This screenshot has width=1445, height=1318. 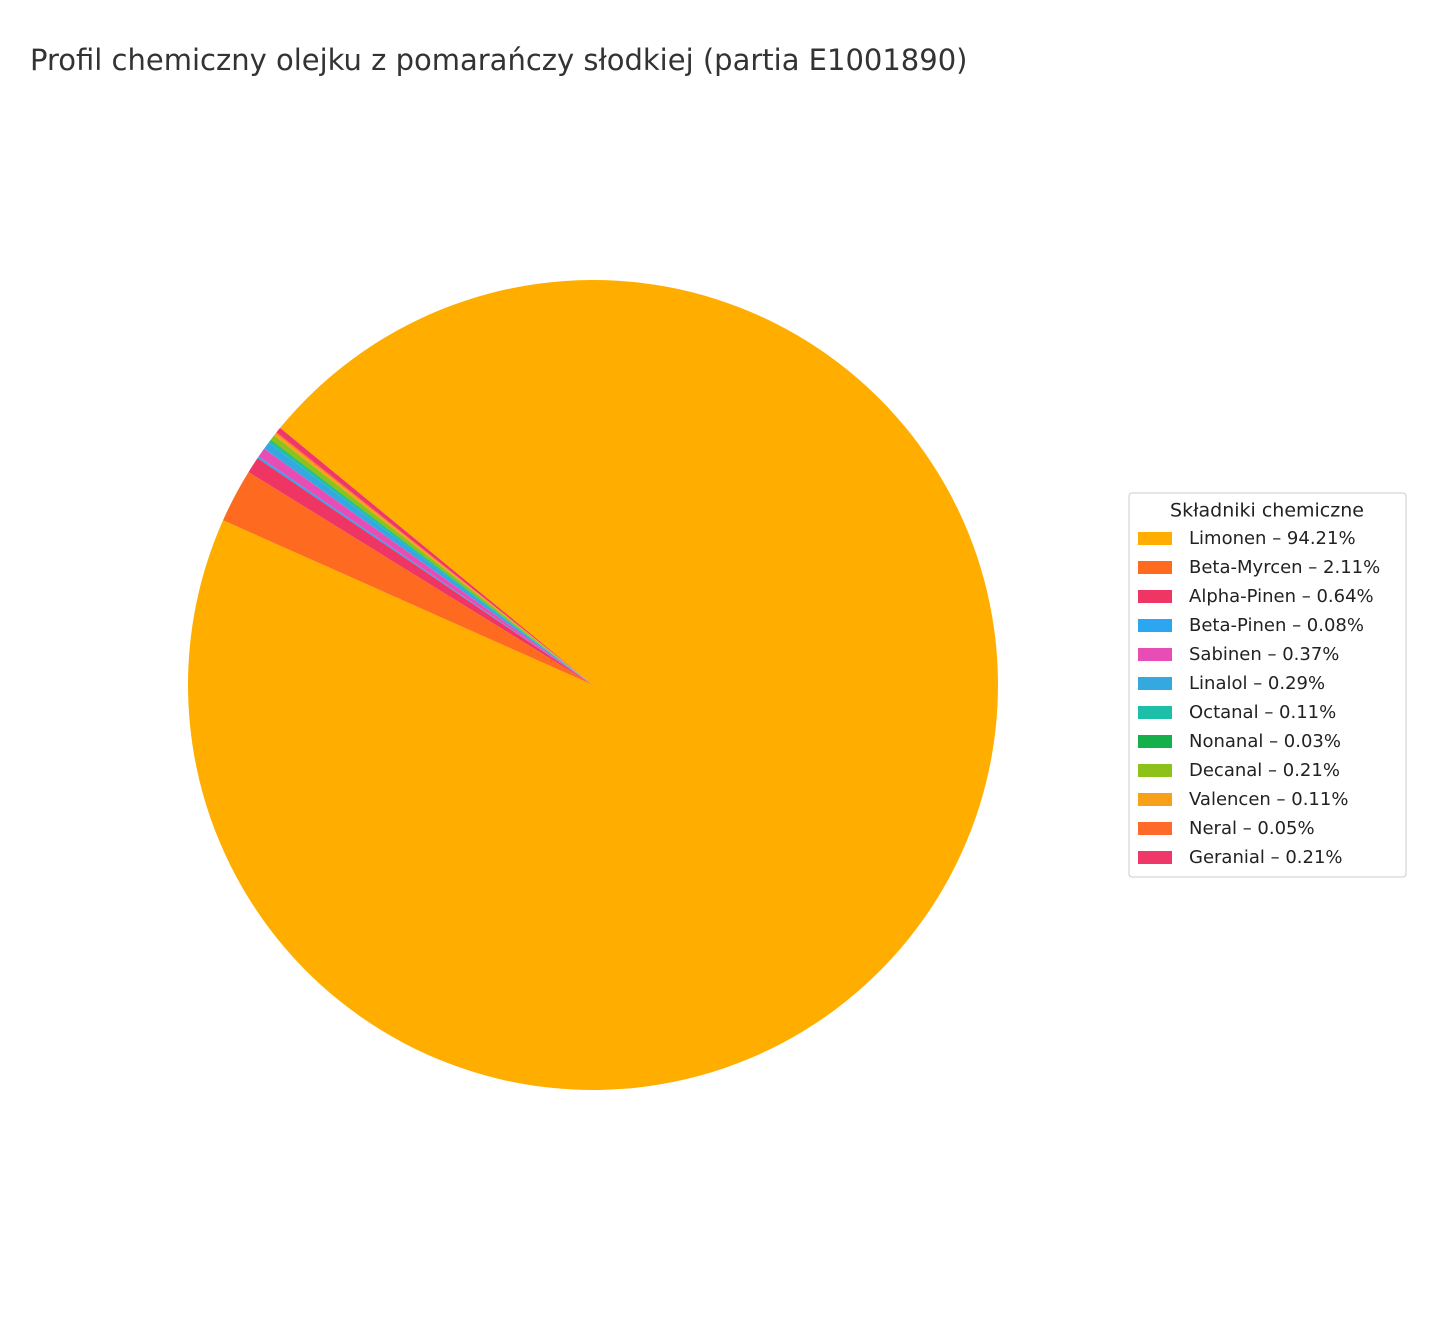 What do you see at coordinates (1265, 741) in the screenshot?
I see `legend-label: Nonanal – 0.03%` at bounding box center [1265, 741].